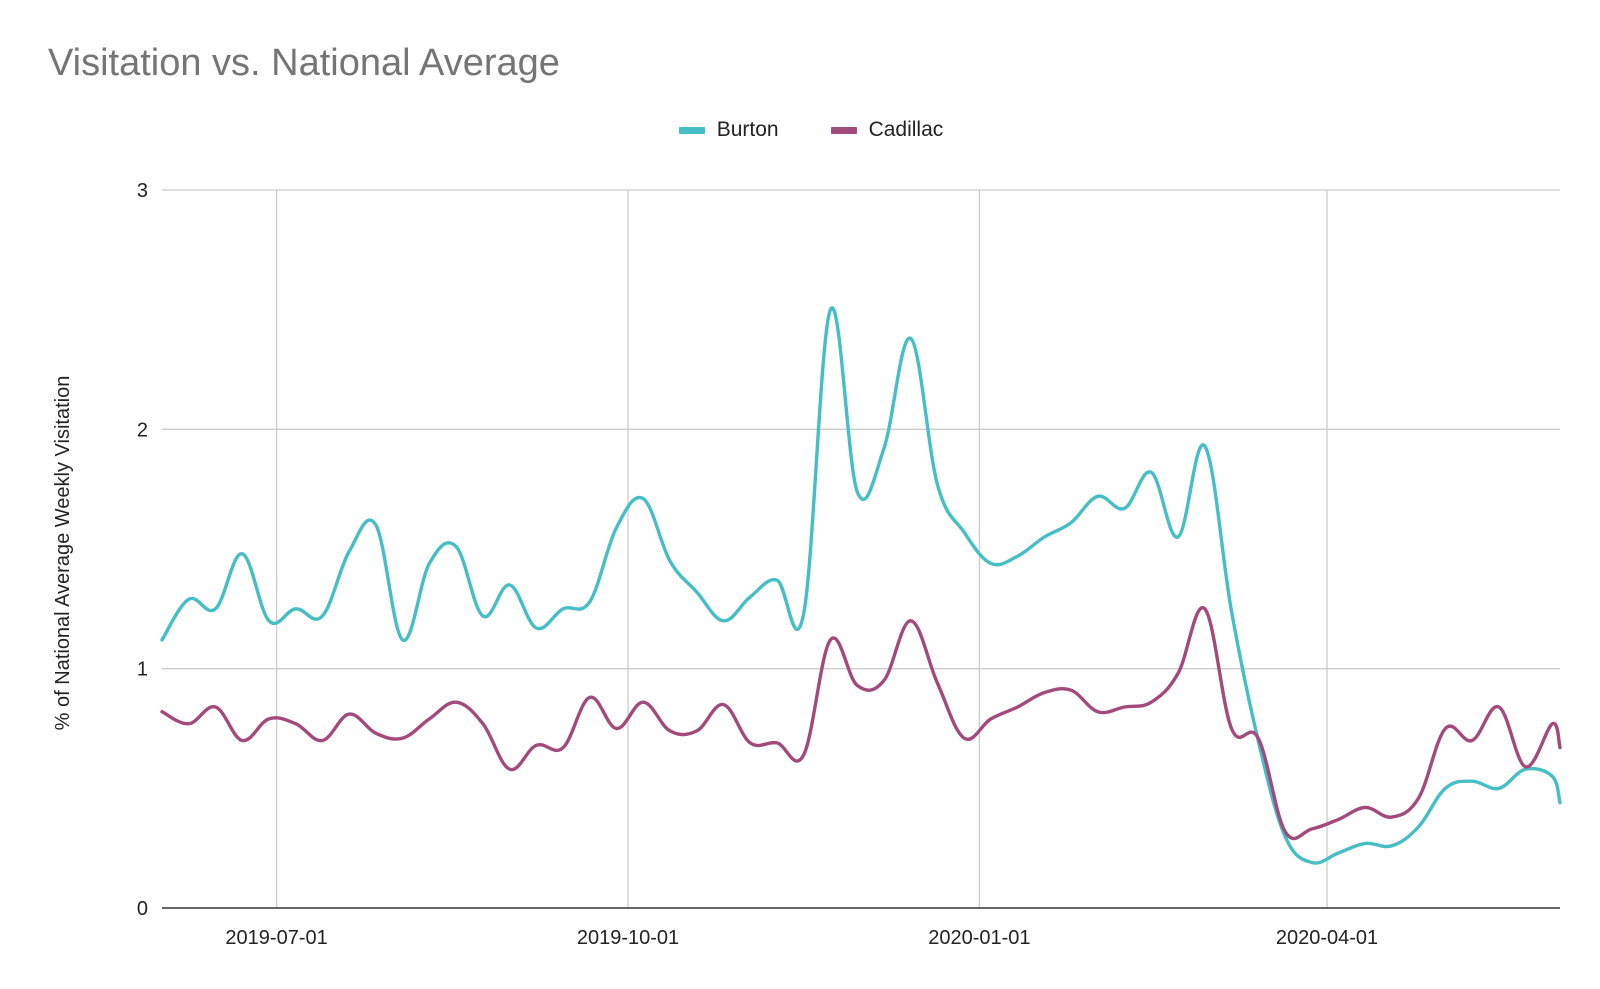  I want to click on legend-item-cadillac: Cadillac, so click(876, 130).